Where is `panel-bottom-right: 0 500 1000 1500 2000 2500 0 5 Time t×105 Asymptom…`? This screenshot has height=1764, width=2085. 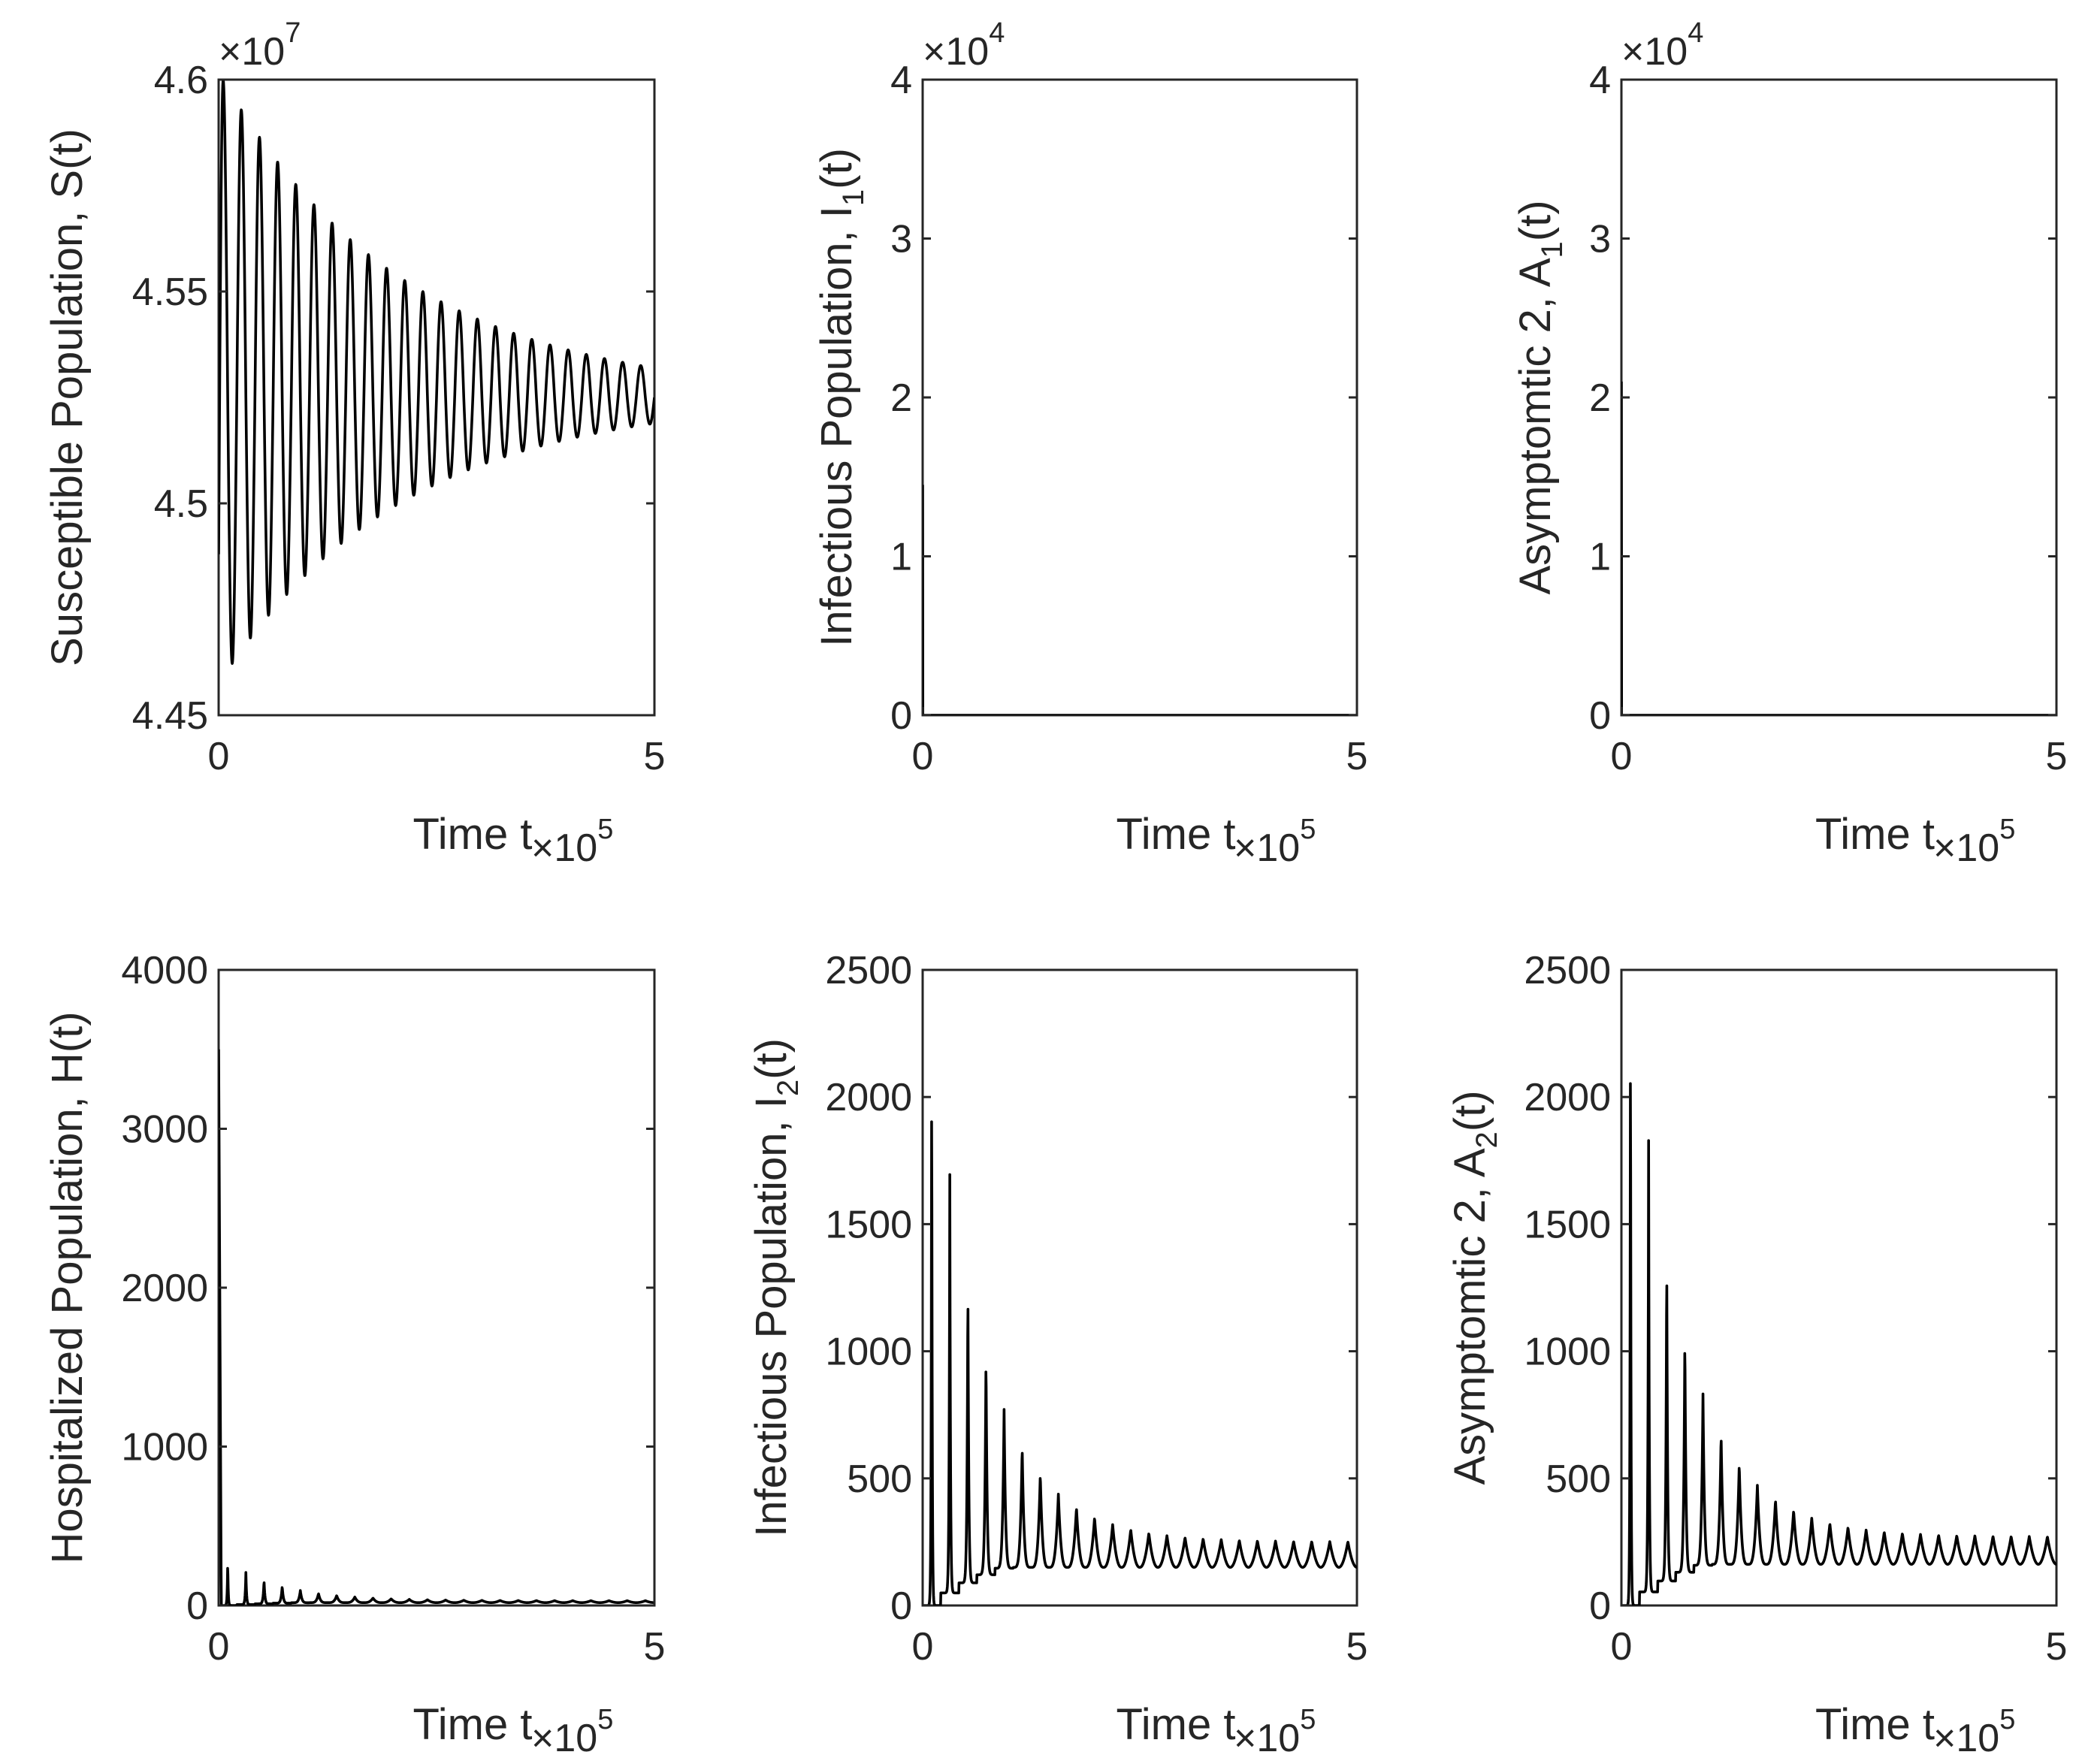
panel-bottom-right: 0 500 1000 1500 2000 2500 0 5 Time t×105 Asymptom… is located at coordinates (1756, 1354).